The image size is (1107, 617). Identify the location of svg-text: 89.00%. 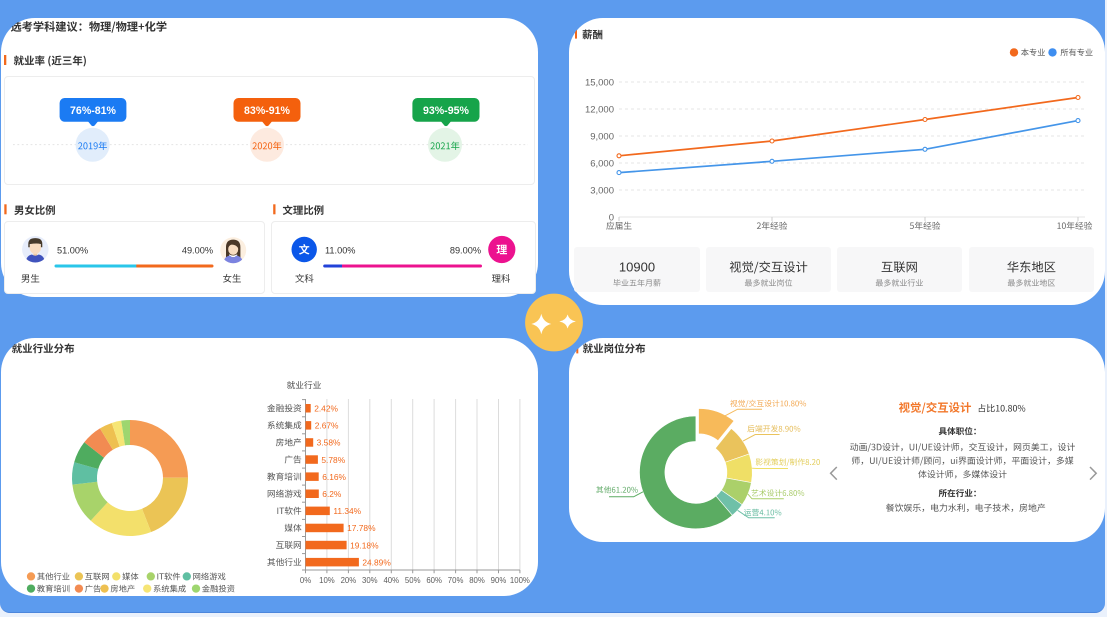
(465, 250).